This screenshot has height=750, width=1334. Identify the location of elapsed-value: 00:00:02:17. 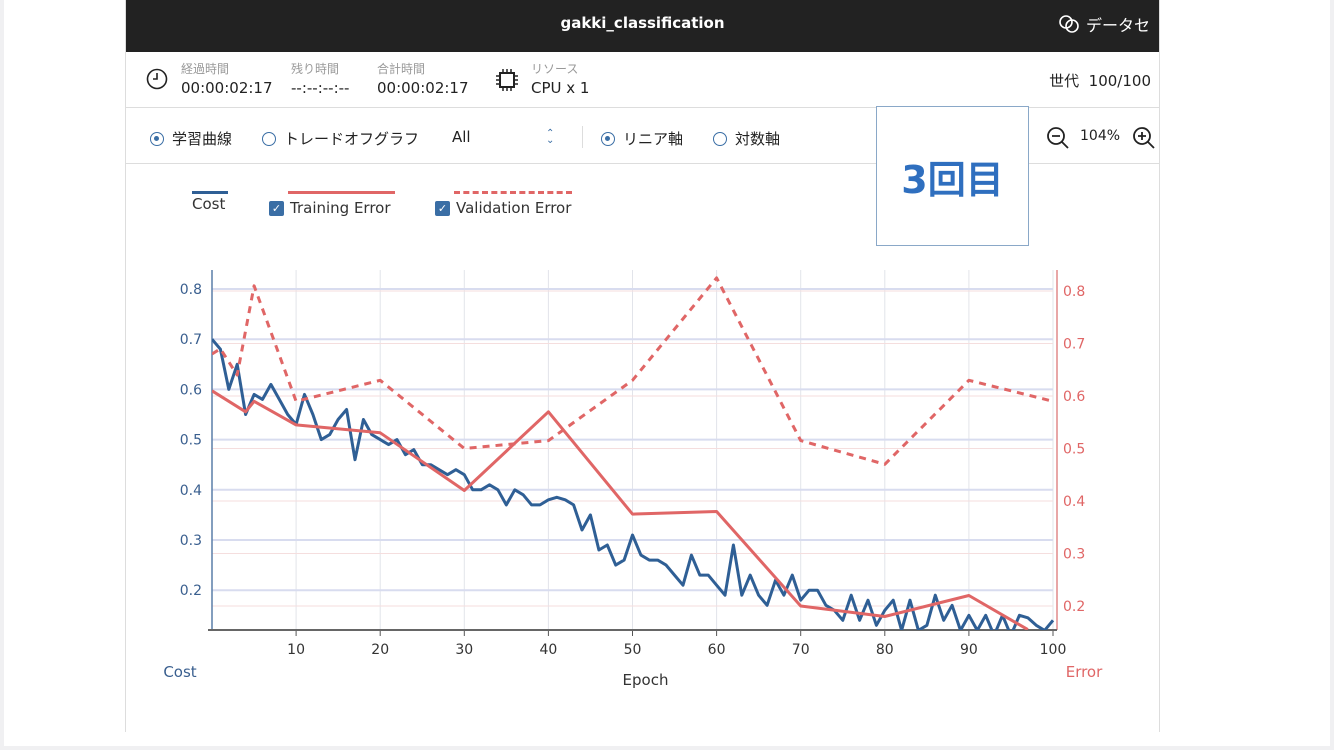
(227, 88).